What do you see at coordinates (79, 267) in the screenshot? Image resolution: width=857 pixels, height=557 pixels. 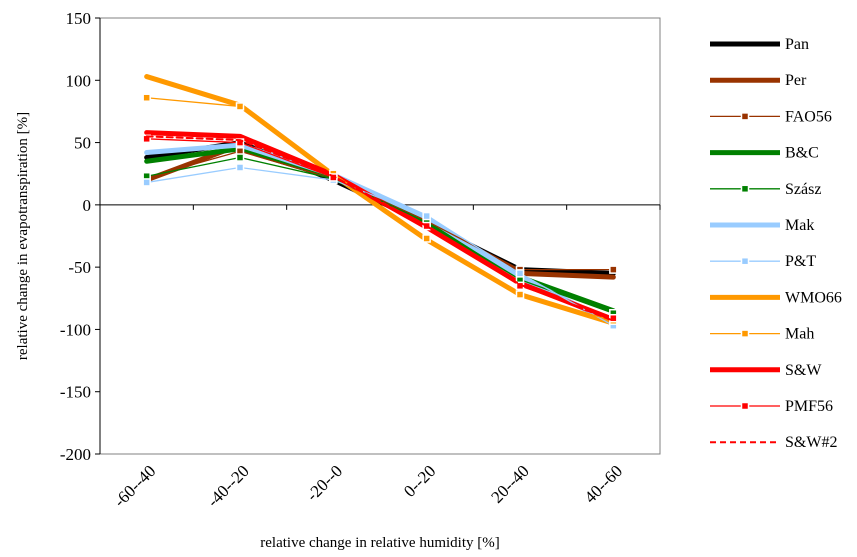 I see `y-tick-label: -50` at bounding box center [79, 267].